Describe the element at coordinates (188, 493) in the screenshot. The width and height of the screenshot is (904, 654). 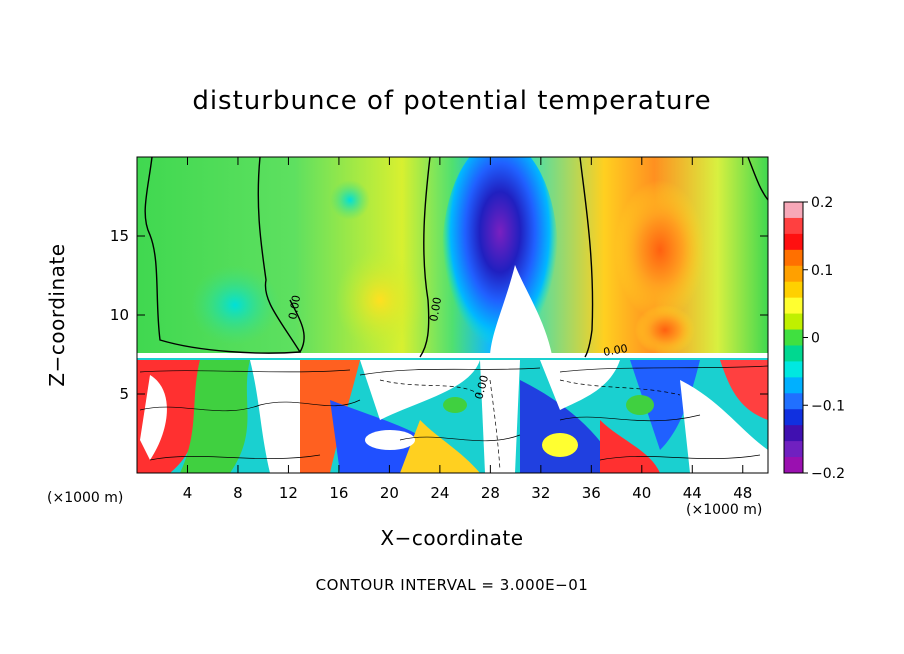
I see `x-tick-label: 4` at that location.